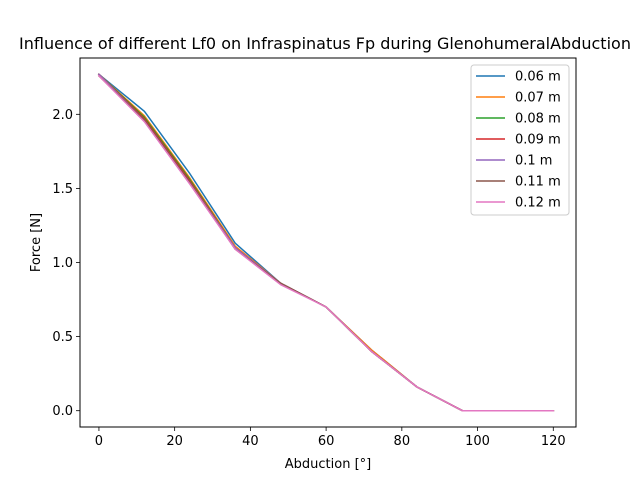 This screenshot has width=640, height=480. Describe the element at coordinates (62, 189) in the screenshot. I see `y-tick-label: 1.5` at that location.